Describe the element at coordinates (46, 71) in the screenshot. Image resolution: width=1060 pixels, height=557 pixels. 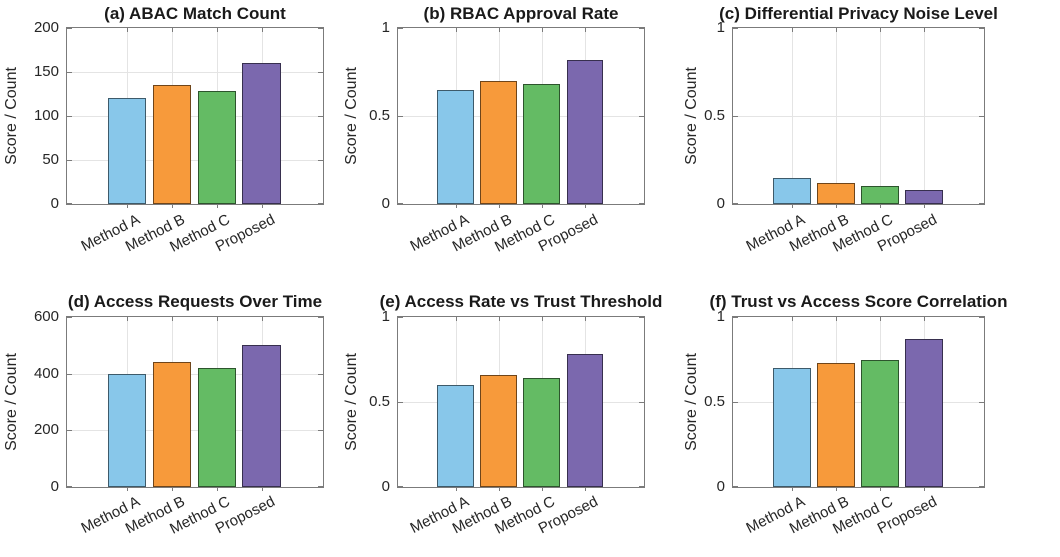
I see `y-tick-label: 150` at that location.